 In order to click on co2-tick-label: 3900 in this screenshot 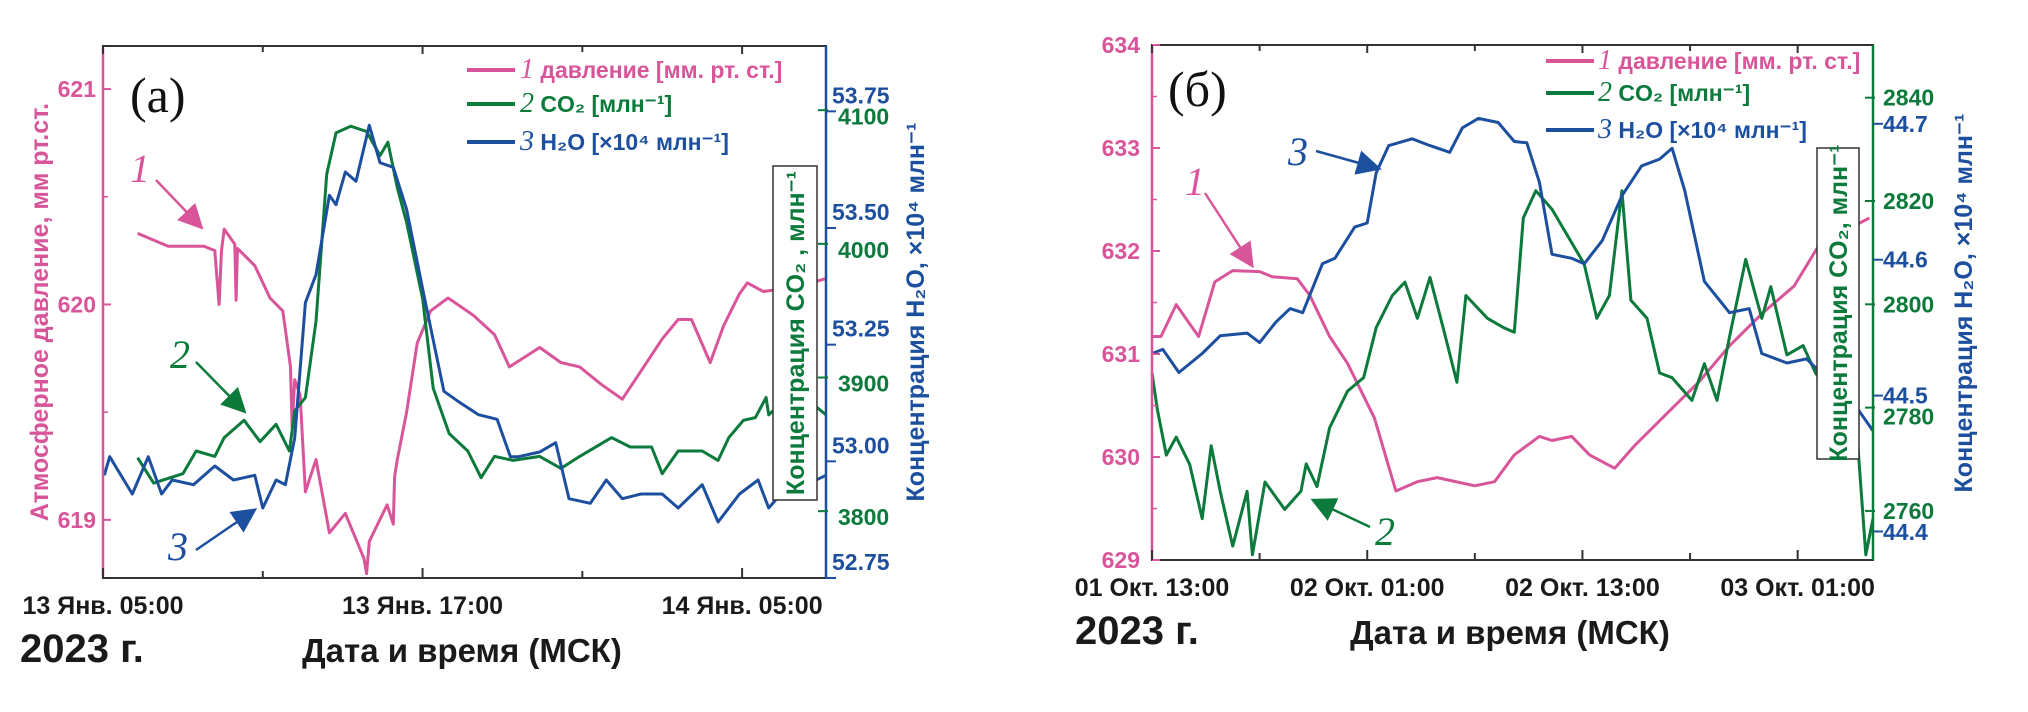, I will do `click(863, 384)`.